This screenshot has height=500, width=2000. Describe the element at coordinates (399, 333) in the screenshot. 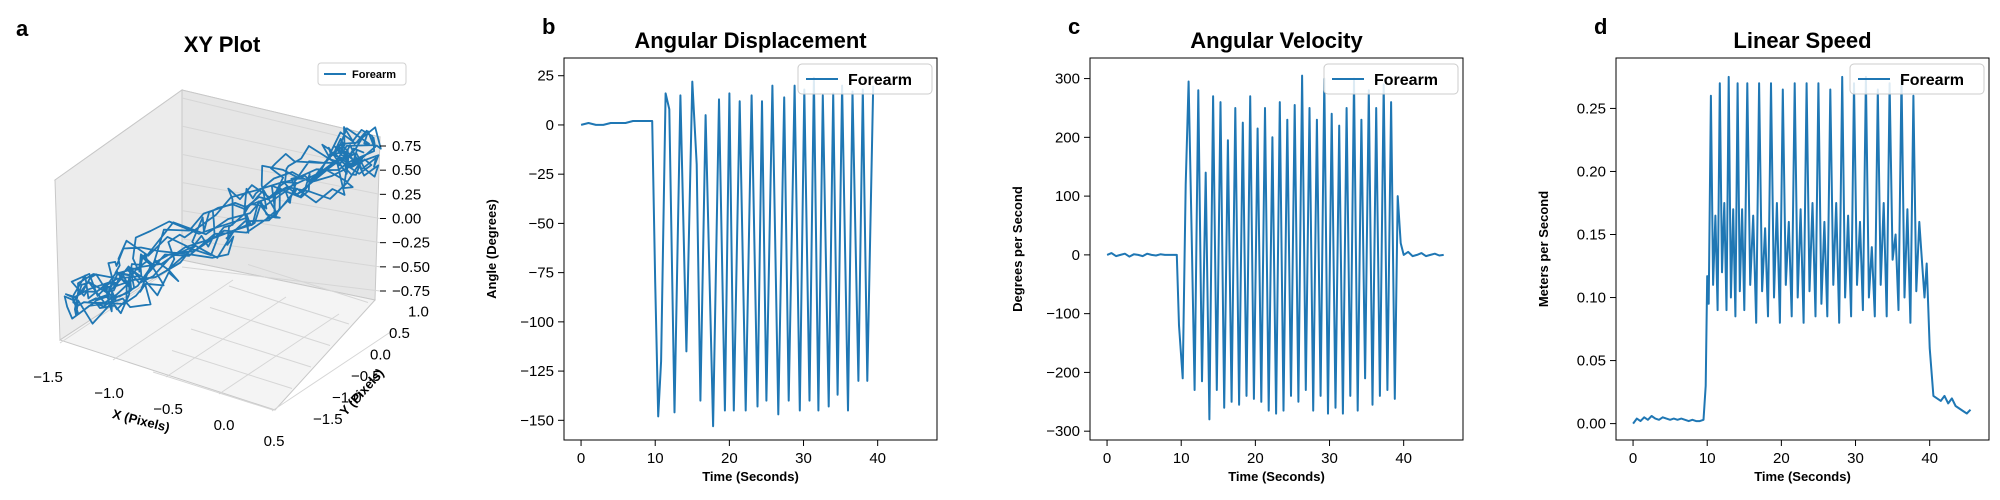

I see `y-tick-label-3d: 0.5` at that location.